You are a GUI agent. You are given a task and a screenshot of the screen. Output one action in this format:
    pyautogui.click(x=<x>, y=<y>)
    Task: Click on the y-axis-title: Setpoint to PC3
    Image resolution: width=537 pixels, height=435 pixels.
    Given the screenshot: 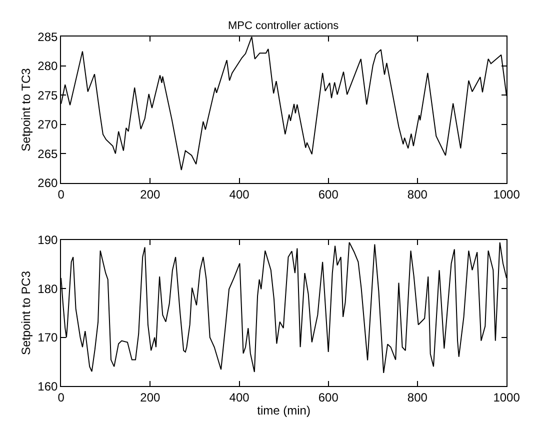 What is the action you would take?
    pyautogui.click(x=25, y=313)
    